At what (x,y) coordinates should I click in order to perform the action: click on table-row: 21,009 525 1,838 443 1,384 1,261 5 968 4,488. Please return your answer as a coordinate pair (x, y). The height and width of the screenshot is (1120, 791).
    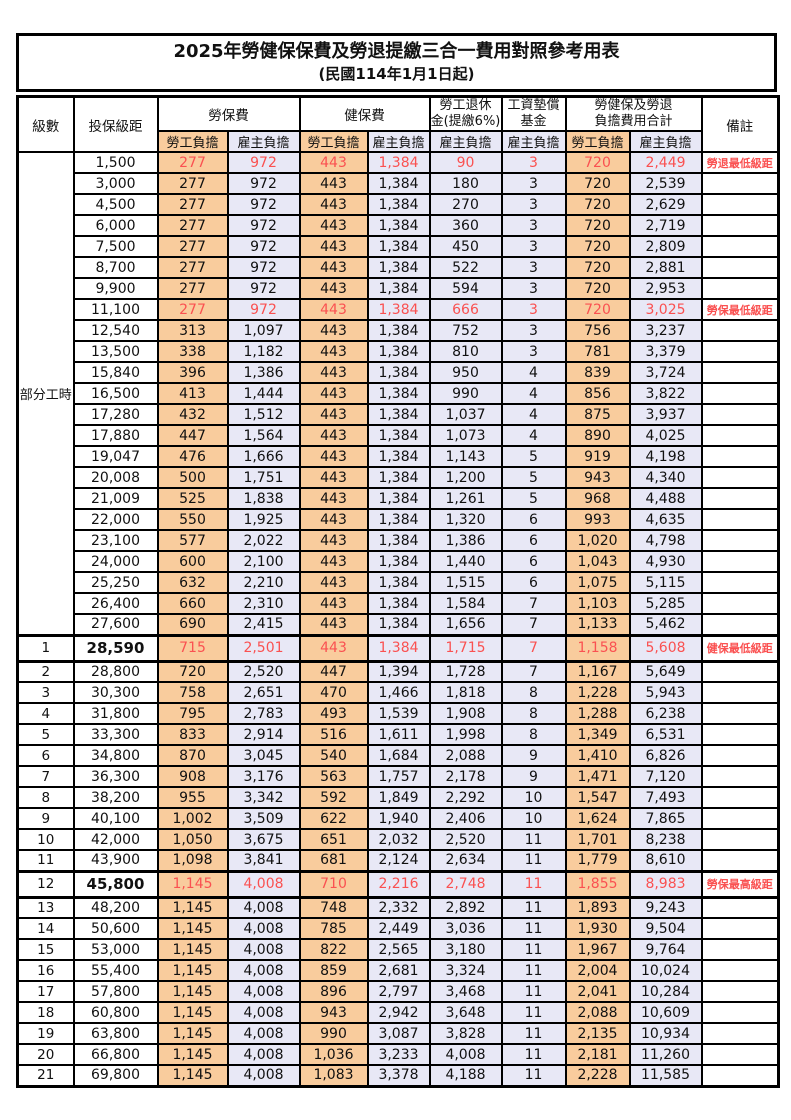
    Looking at the image, I should click on (399, 498).